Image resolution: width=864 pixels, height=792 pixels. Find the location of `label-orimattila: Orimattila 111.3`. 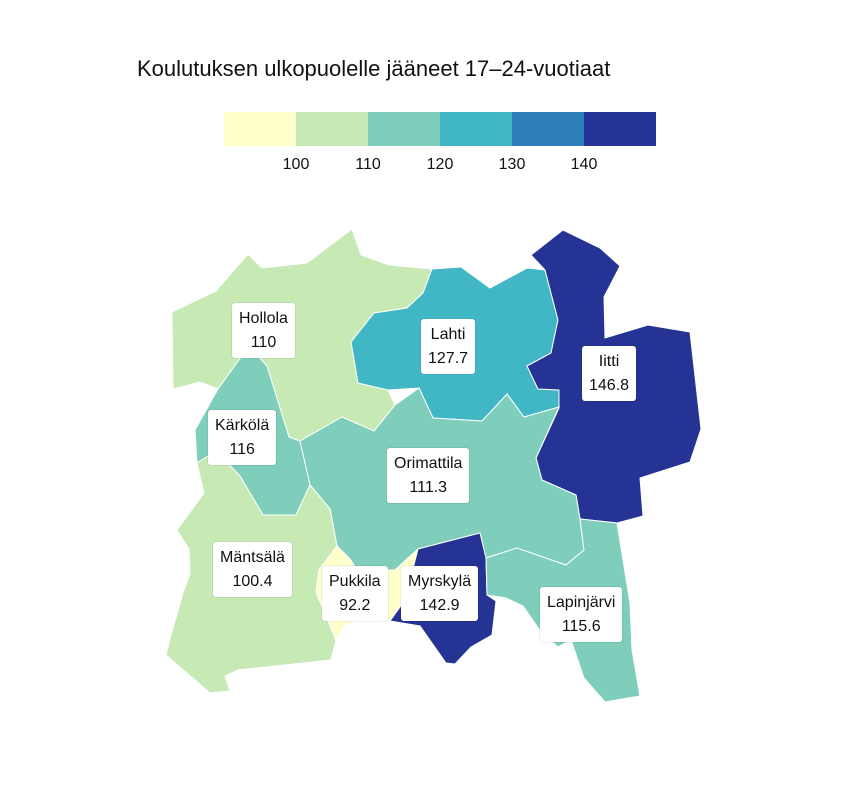

label-orimattila: Orimattila 111.3 is located at coordinates (428, 475).